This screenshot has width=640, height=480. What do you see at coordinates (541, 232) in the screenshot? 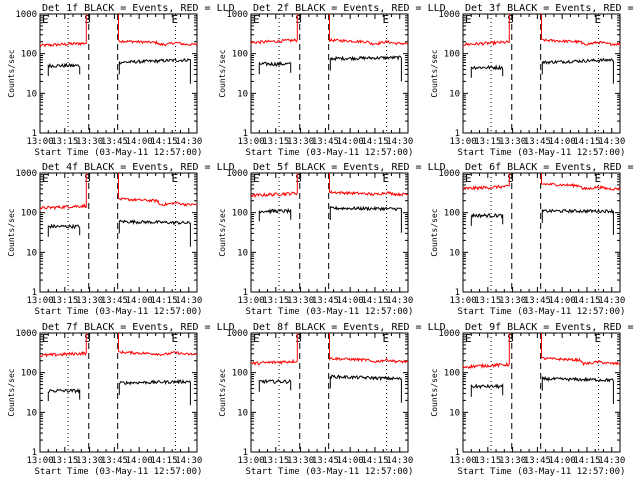
I see `plot-frame` at bounding box center [541, 232].